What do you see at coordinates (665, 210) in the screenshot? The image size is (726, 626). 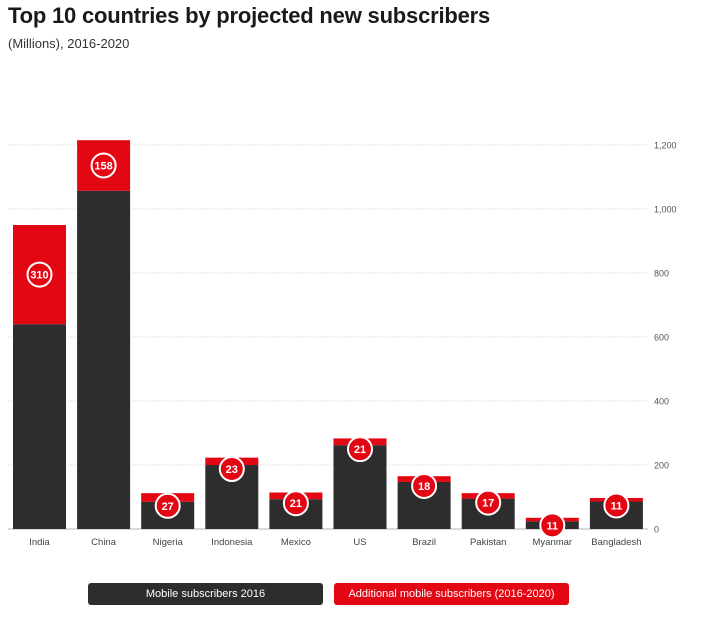 I see `y-tick-label: 1,000` at bounding box center [665, 210].